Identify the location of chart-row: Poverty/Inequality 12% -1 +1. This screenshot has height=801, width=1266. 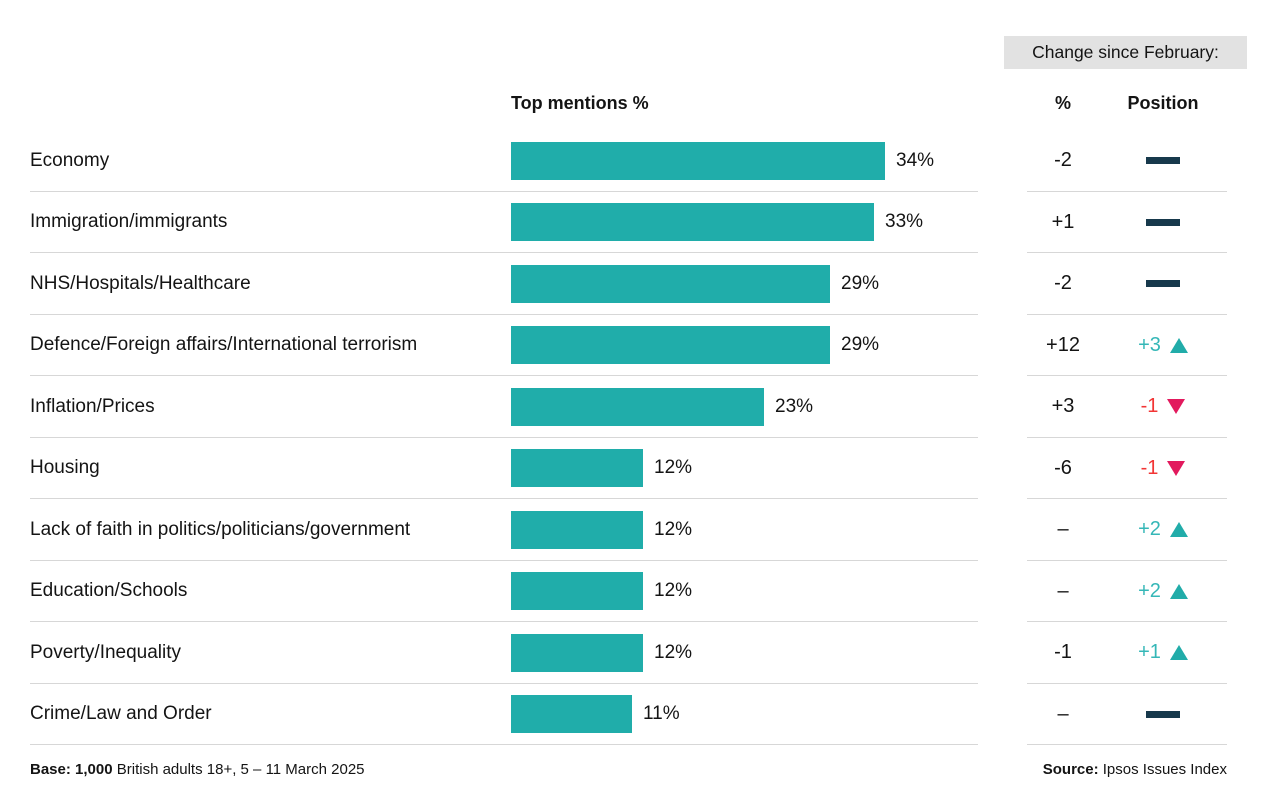
(633, 653).